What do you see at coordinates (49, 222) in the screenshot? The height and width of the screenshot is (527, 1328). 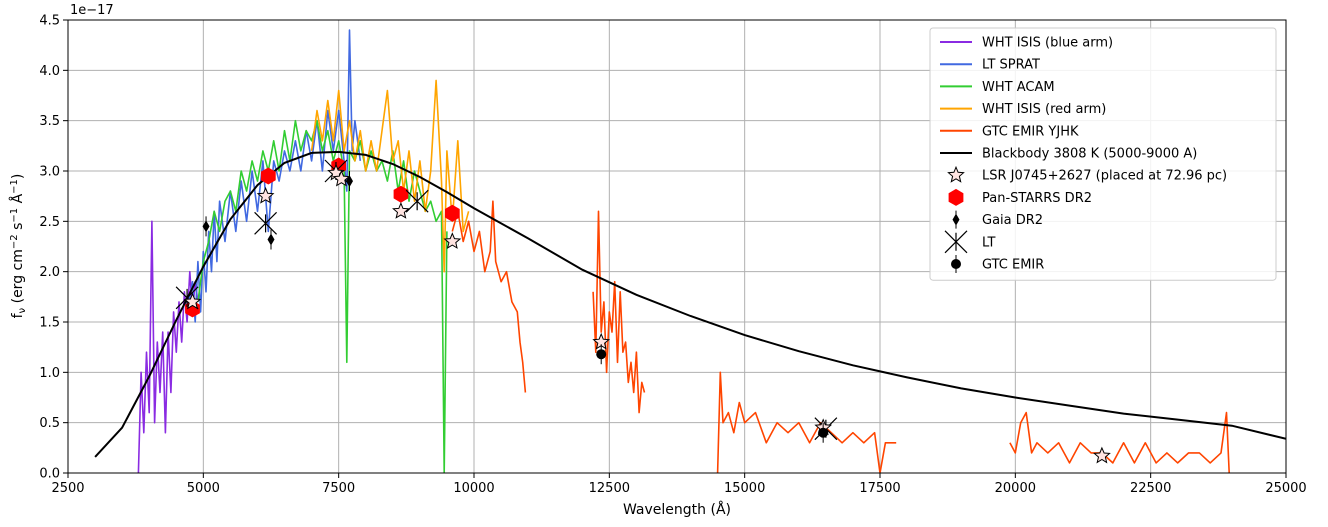 I see `y-tick-label: 2.5` at bounding box center [49, 222].